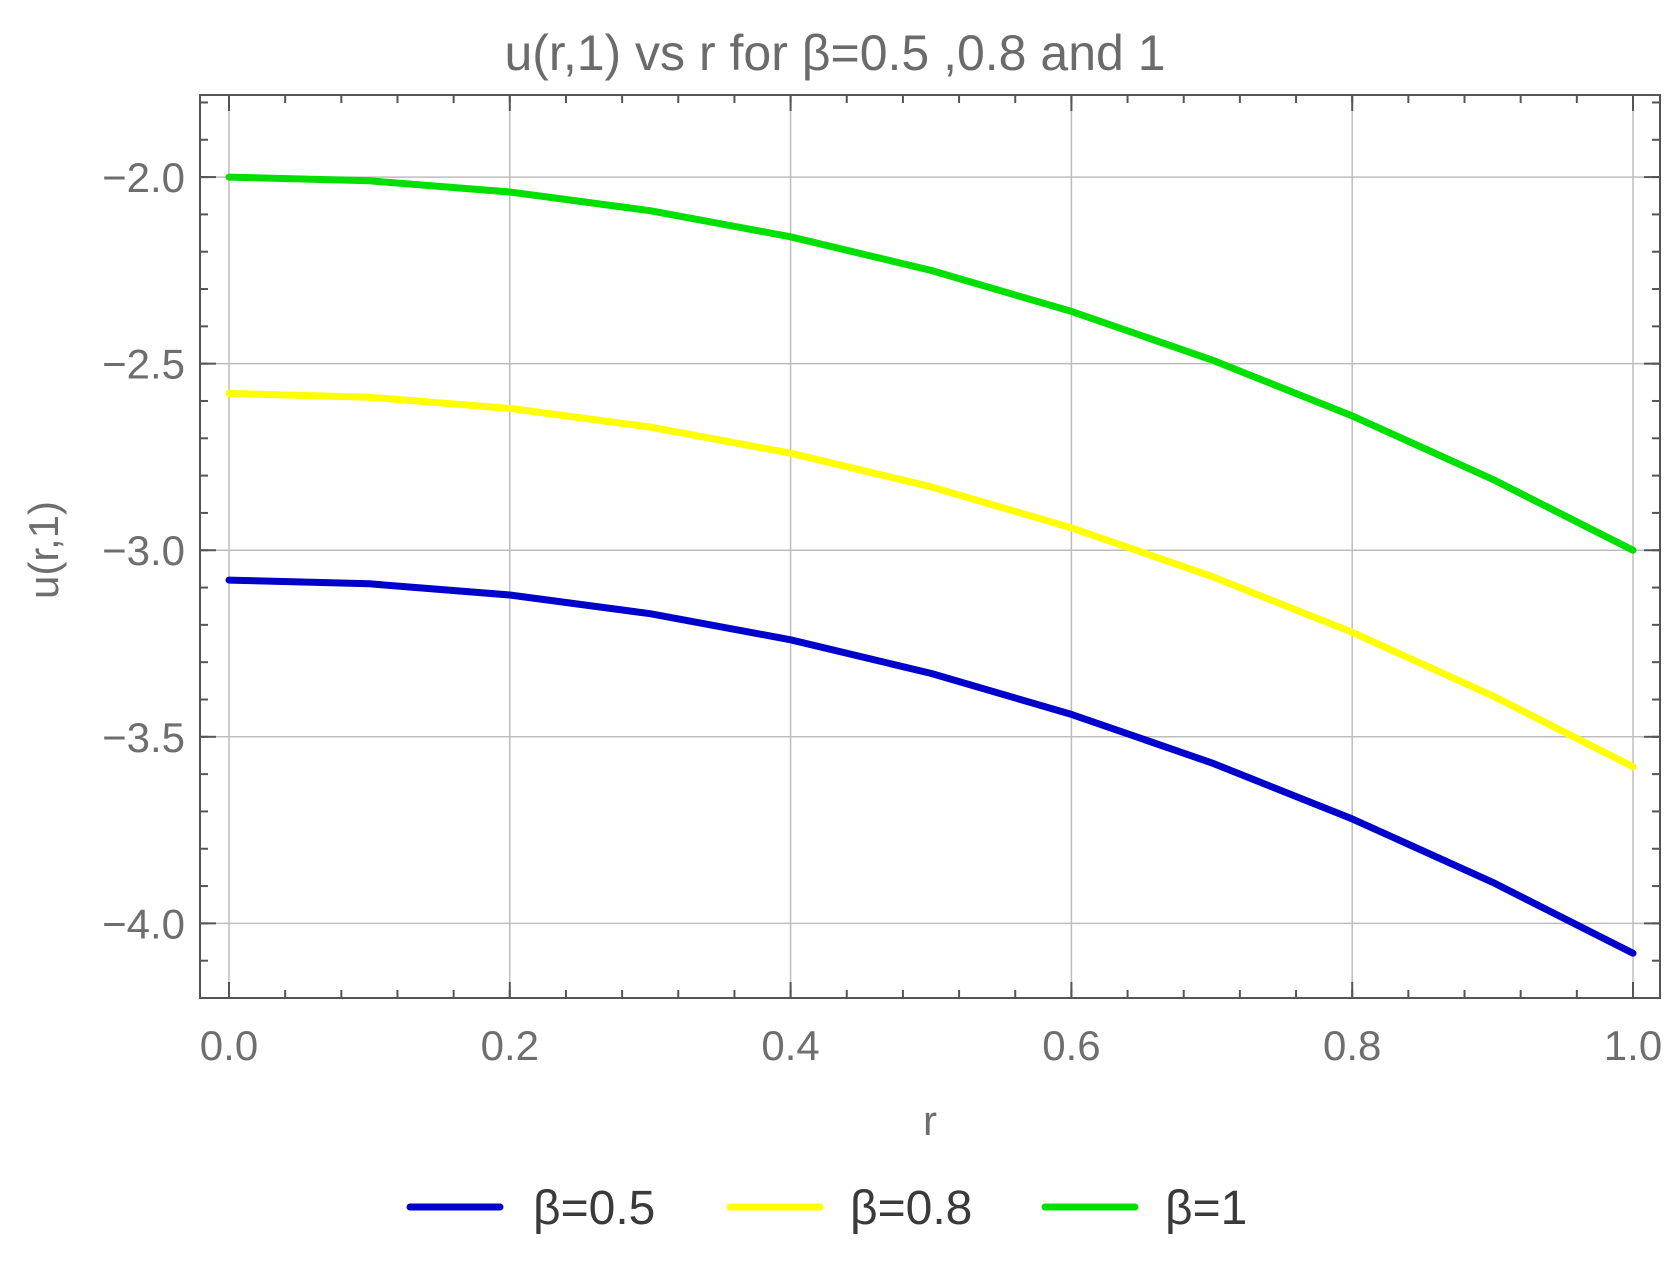 The height and width of the screenshot is (1269, 1677). What do you see at coordinates (143, 364) in the screenshot?
I see `y-tick-label: −2.5` at bounding box center [143, 364].